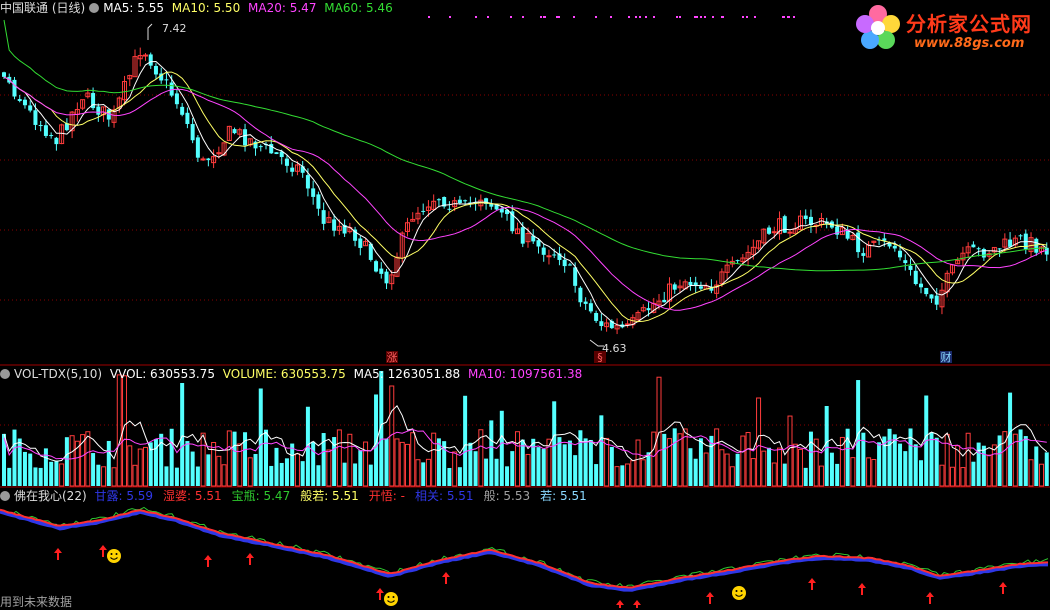 The width and height of the screenshot is (1050, 610). I want to click on shipo-line, so click(524, 548).